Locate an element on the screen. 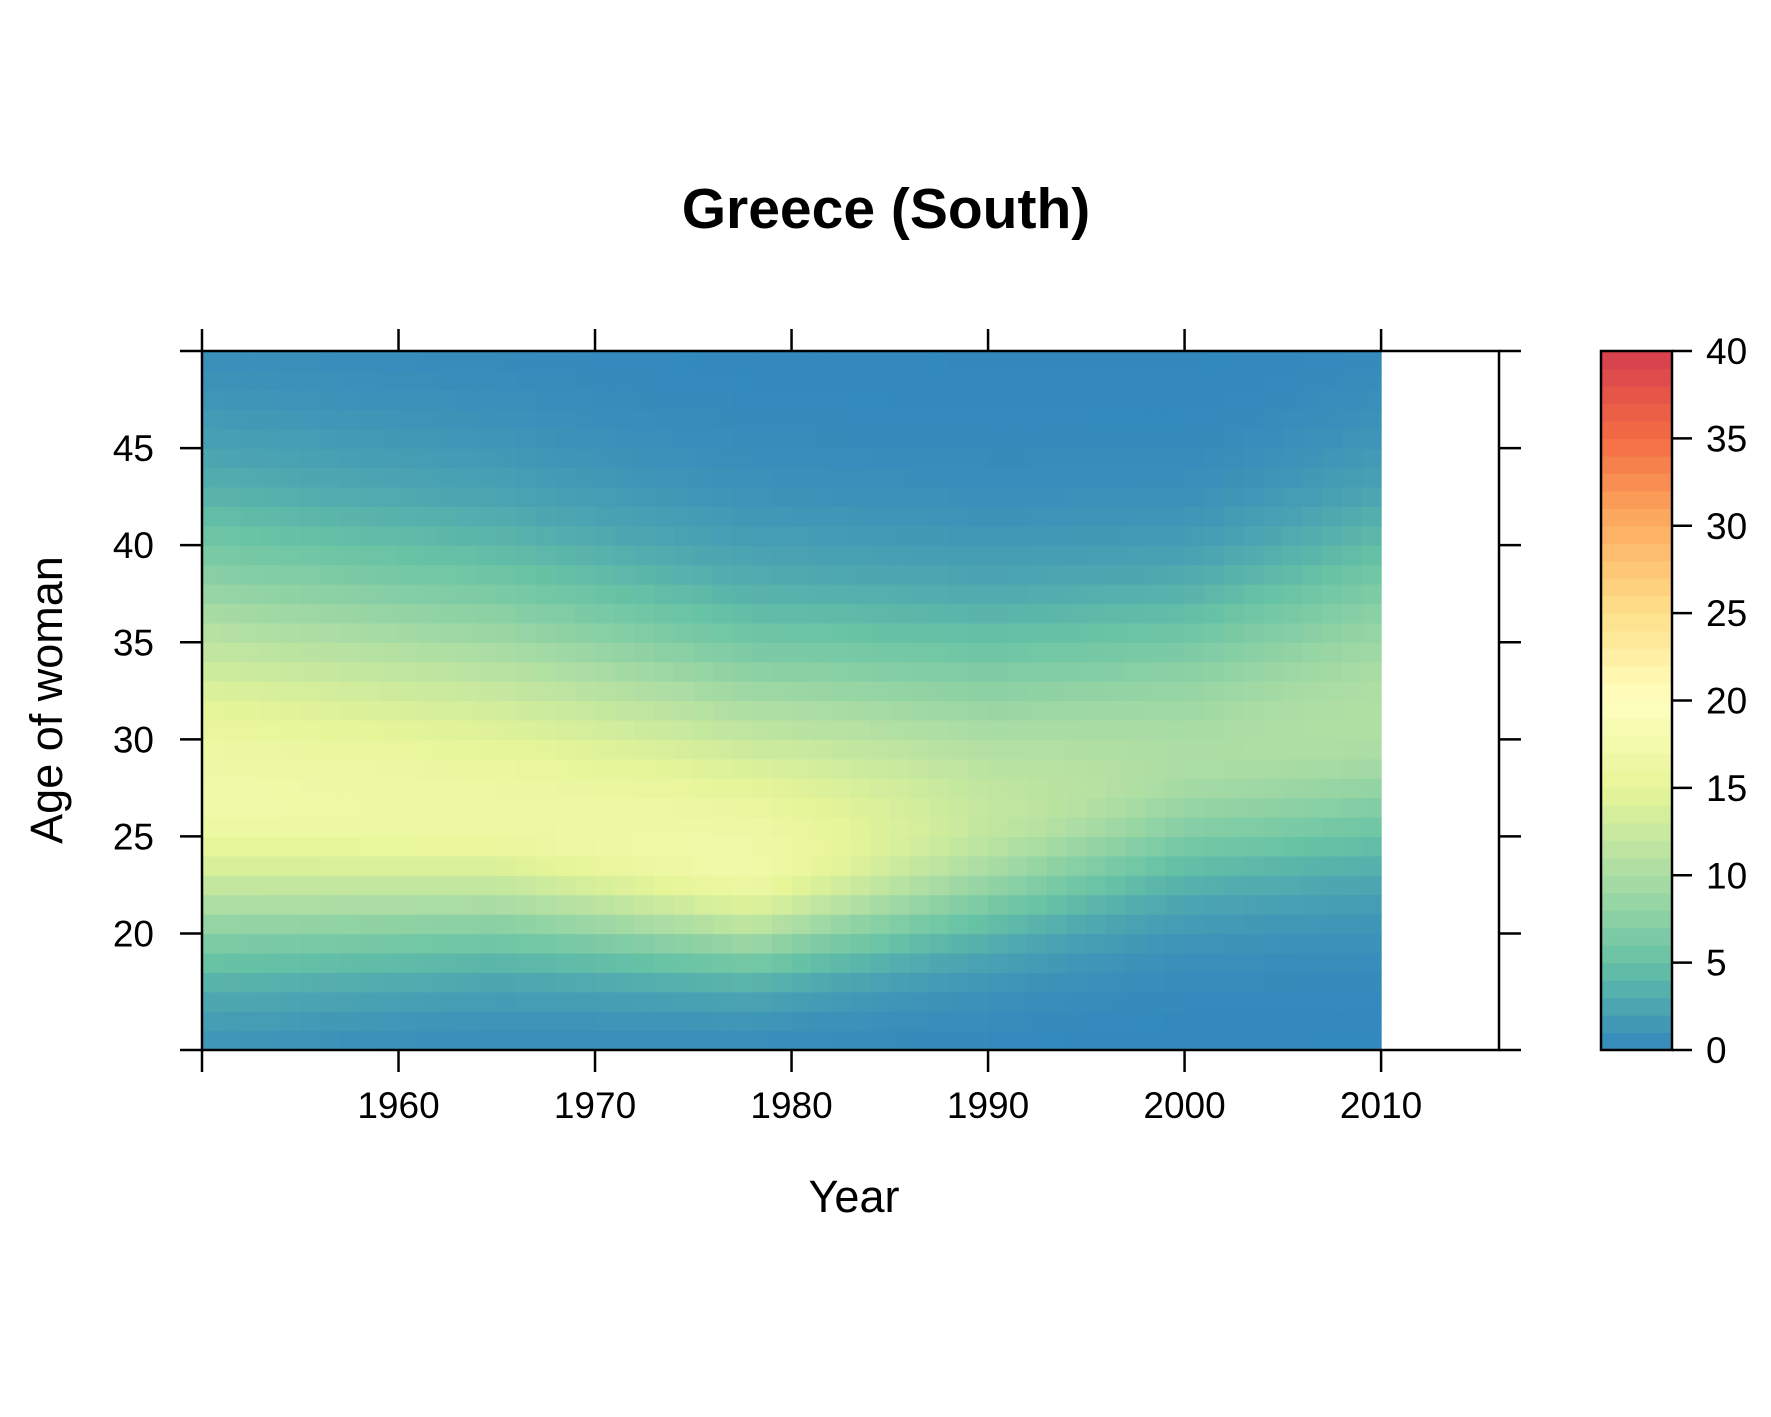  colorbar-tick-label: 15 is located at coordinates (1726, 788).